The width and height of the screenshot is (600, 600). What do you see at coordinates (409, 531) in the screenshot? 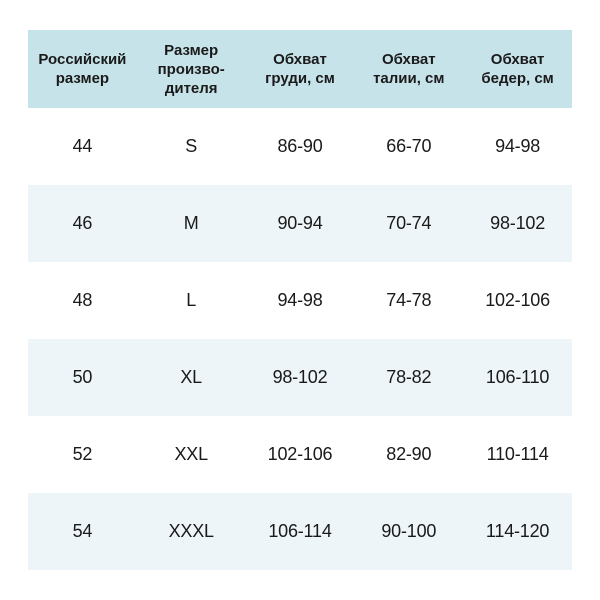
I see `table-cell: 90-100` at bounding box center [409, 531].